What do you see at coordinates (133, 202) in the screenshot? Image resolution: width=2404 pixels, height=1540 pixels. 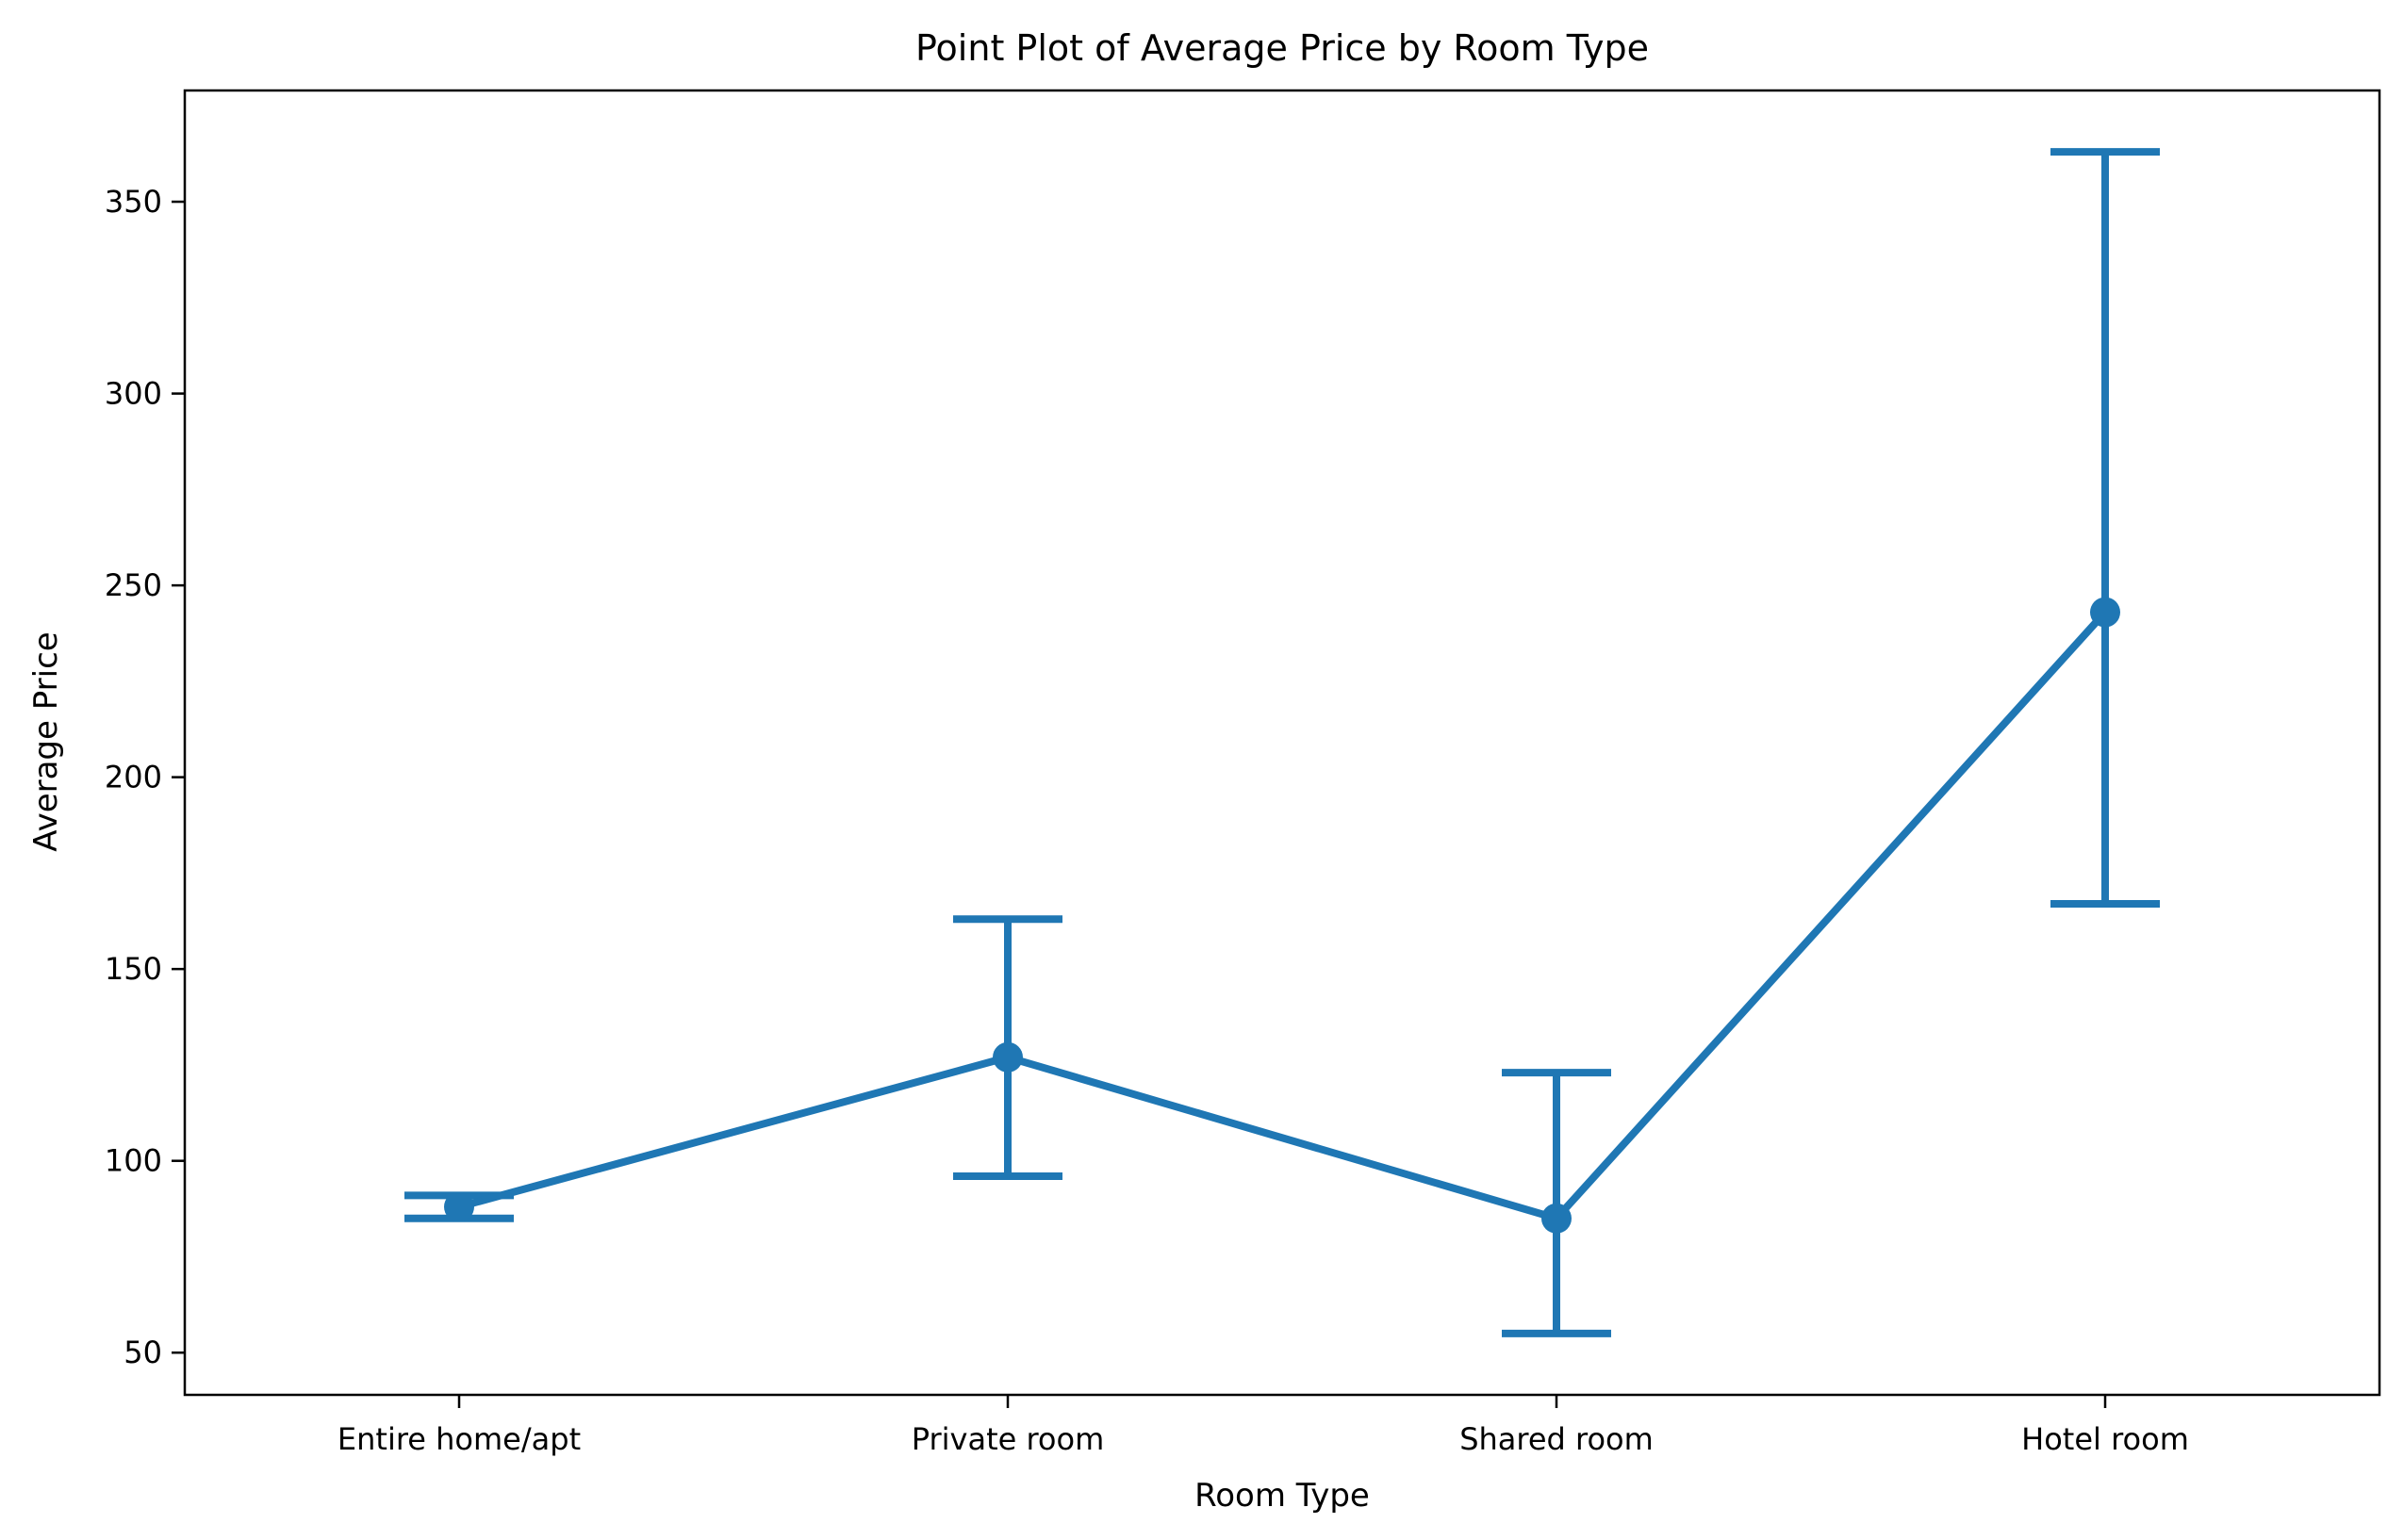 I see `y-tick-label-350: 350` at bounding box center [133, 202].